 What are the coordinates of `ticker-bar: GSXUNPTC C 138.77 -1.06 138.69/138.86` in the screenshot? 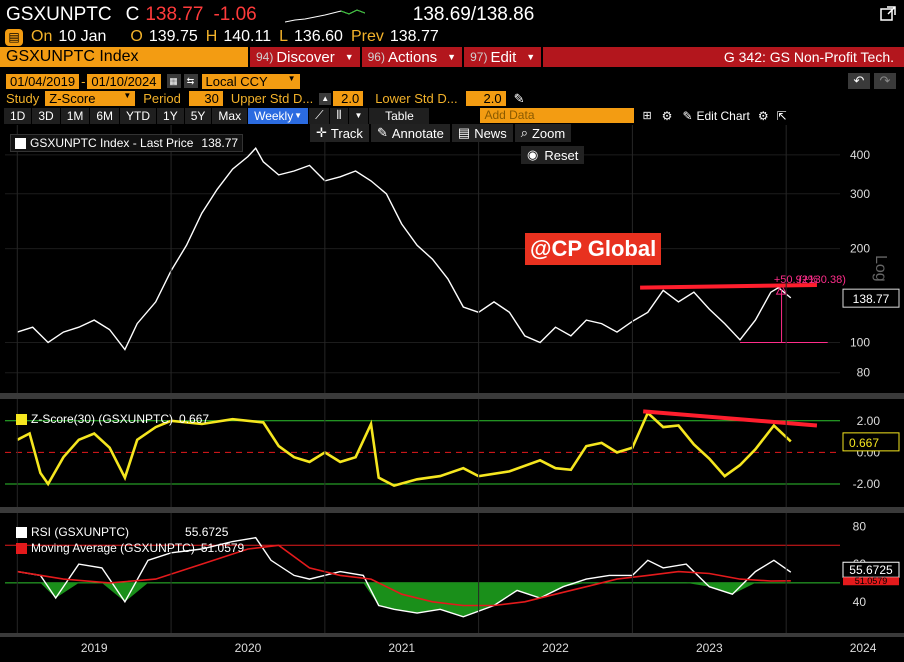 It's located at (452, 15).